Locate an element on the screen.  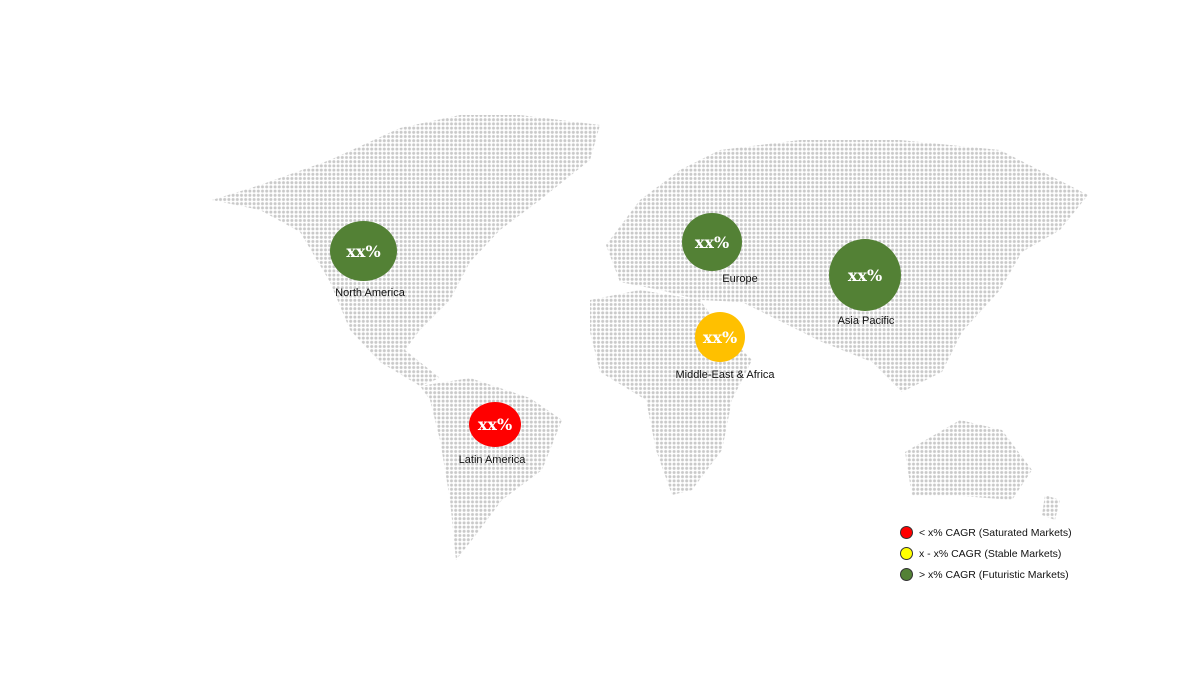
latin-america-bubble: xx% is located at coordinates (495, 424).